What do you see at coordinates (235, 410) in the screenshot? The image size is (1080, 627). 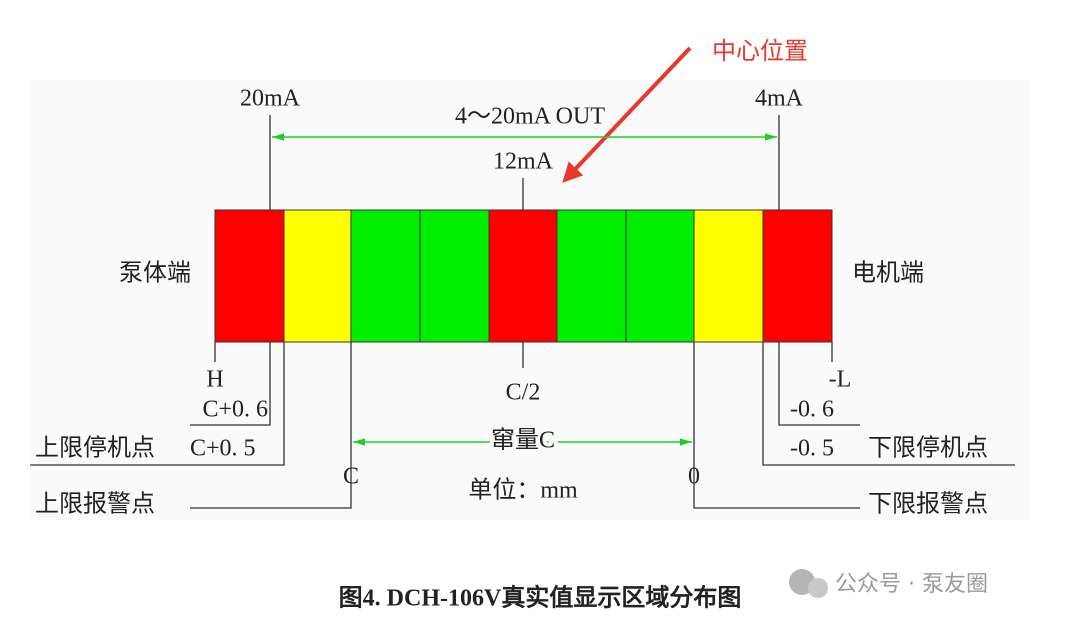 I see `mark-label: C+0. 6` at bounding box center [235, 410].